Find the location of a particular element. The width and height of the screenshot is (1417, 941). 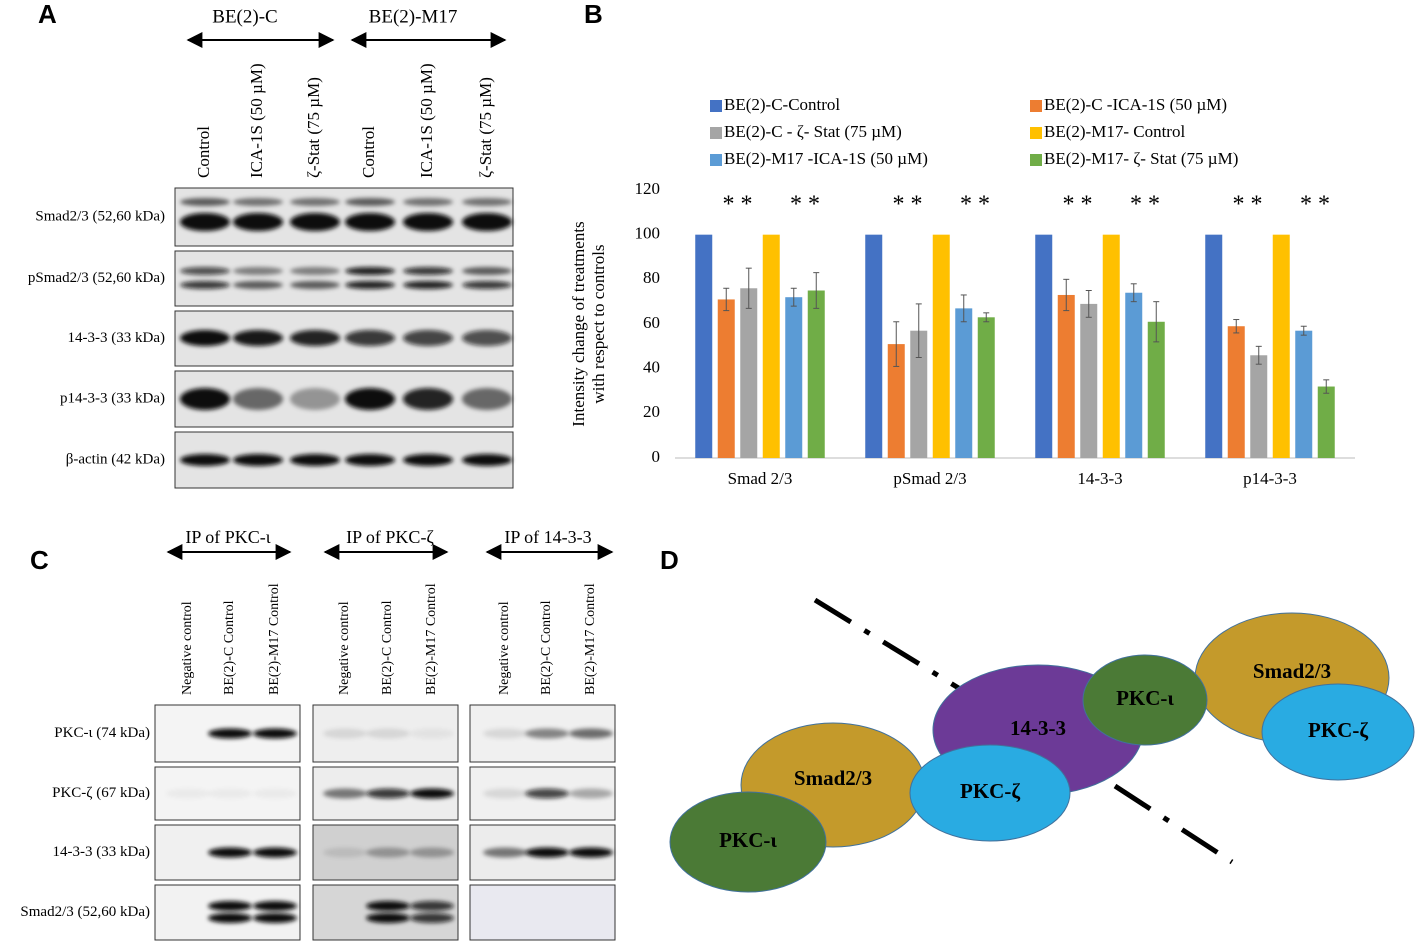

node-label: Smad2/3 is located at coordinates (833, 778).